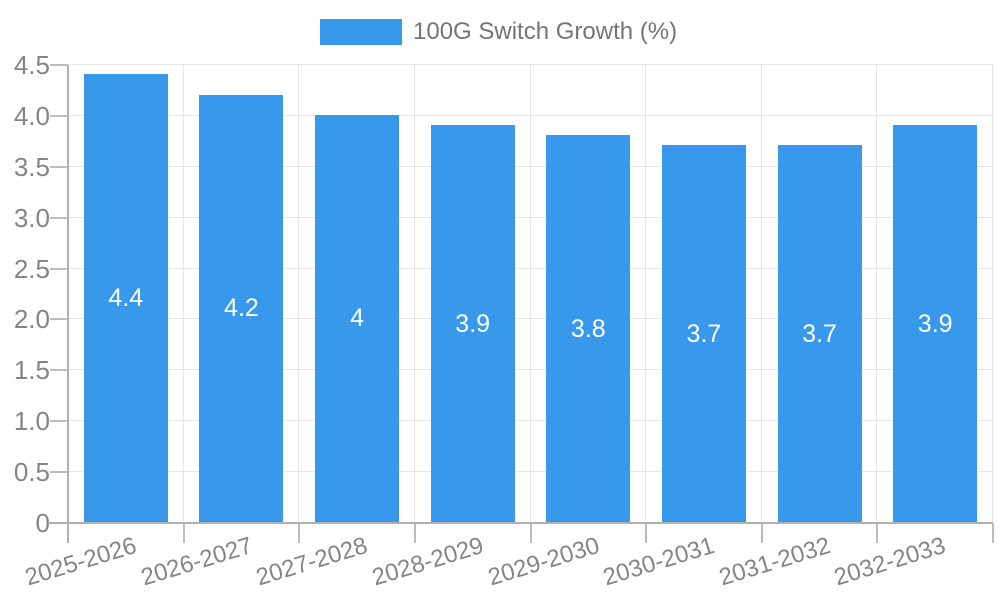 Image resolution: width=1000 pixels, height=600 pixels. Describe the element at coordinates (196, 562) in the screenshot. I see `x-axis-category-label: 2026-2027` at that location.